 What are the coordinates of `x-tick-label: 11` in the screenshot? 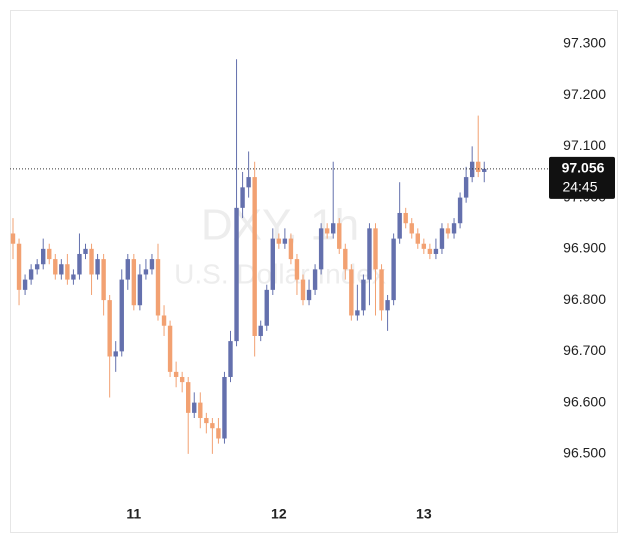 It's located at (133, 514).